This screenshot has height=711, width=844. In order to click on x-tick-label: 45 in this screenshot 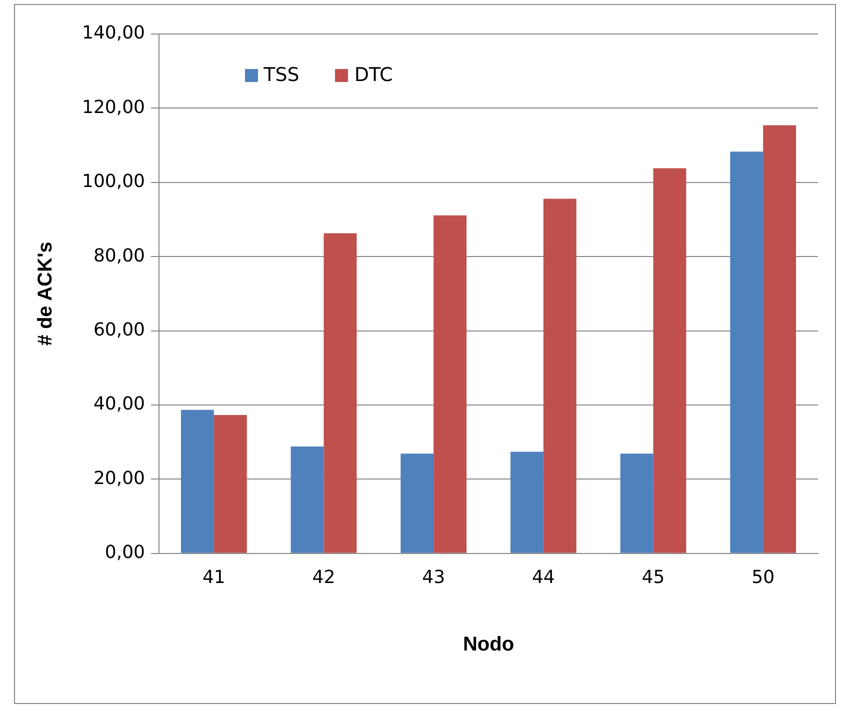, I will do `click(653, 577)`.